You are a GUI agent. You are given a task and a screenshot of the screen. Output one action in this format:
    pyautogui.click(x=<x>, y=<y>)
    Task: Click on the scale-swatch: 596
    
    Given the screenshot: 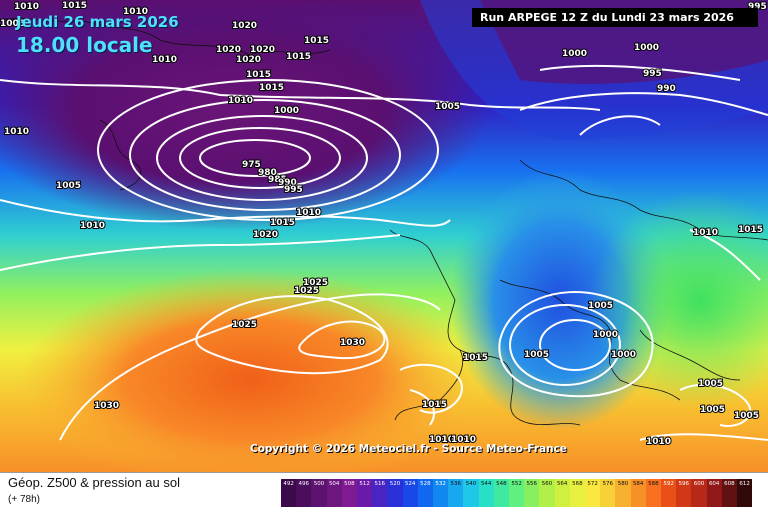 What is the action you would take?
    pyautogui.click(x=684, y=493)
    